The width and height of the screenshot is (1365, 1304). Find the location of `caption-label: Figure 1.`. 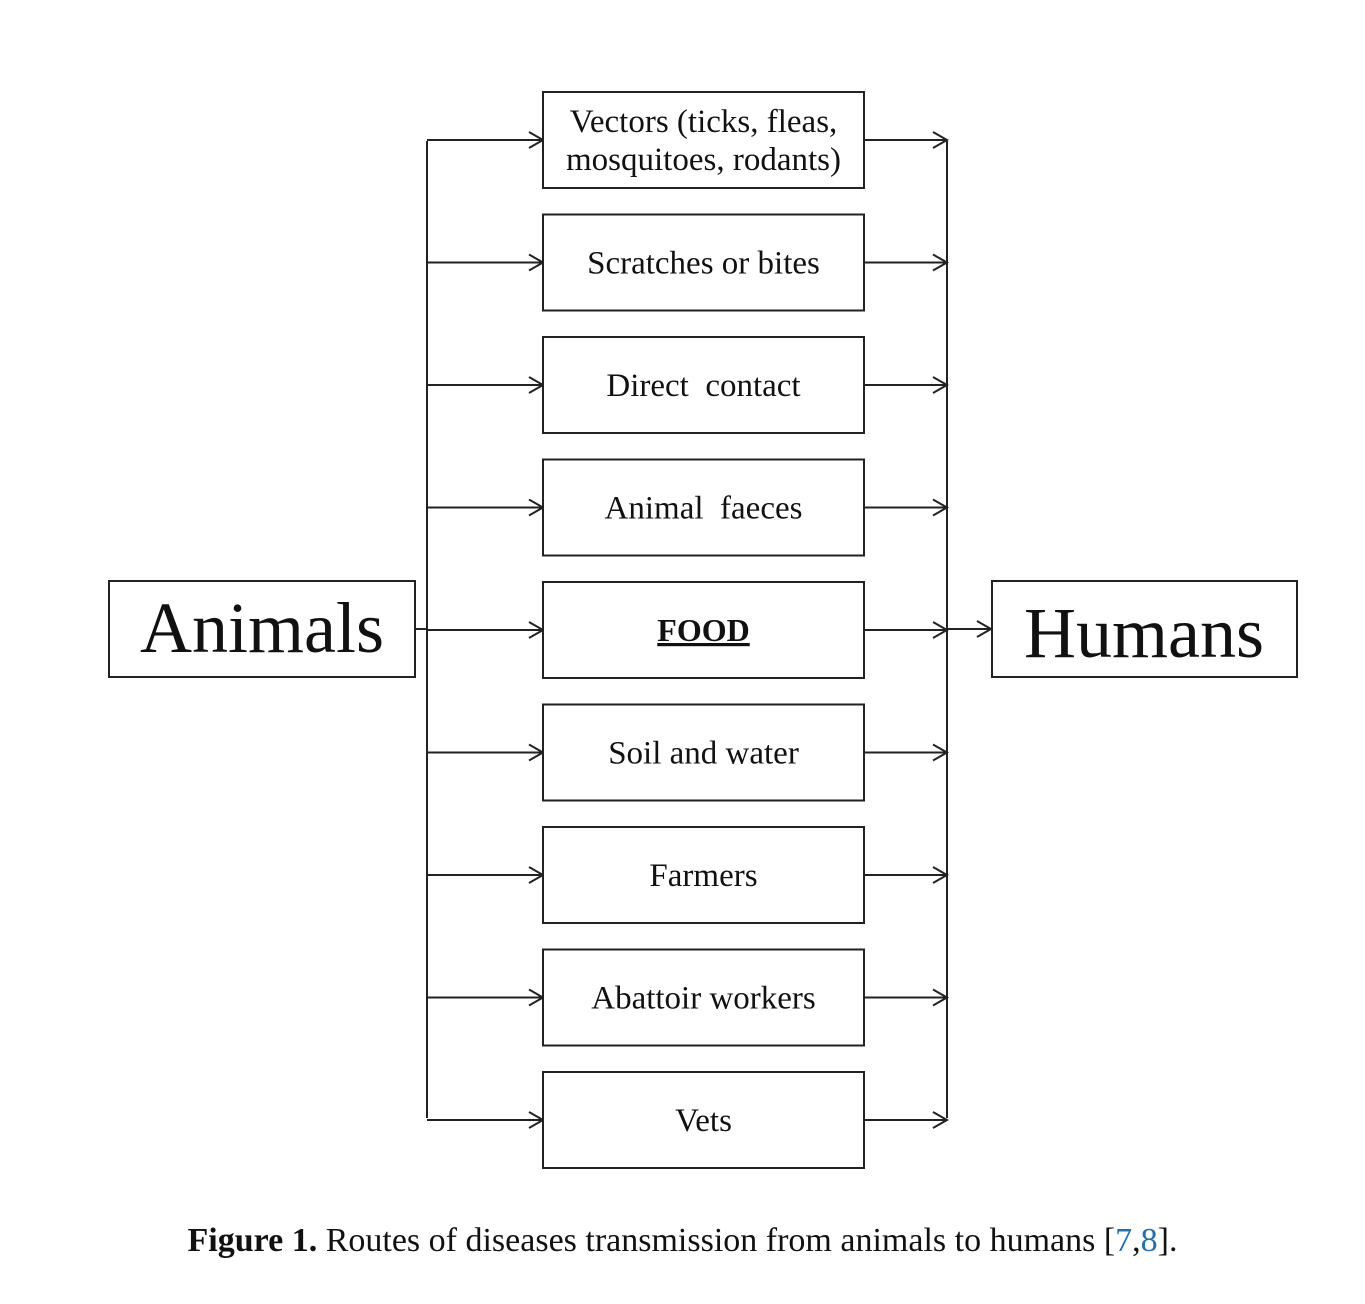

caption-label: Figure 1. is located at coordinates (252, 1240).